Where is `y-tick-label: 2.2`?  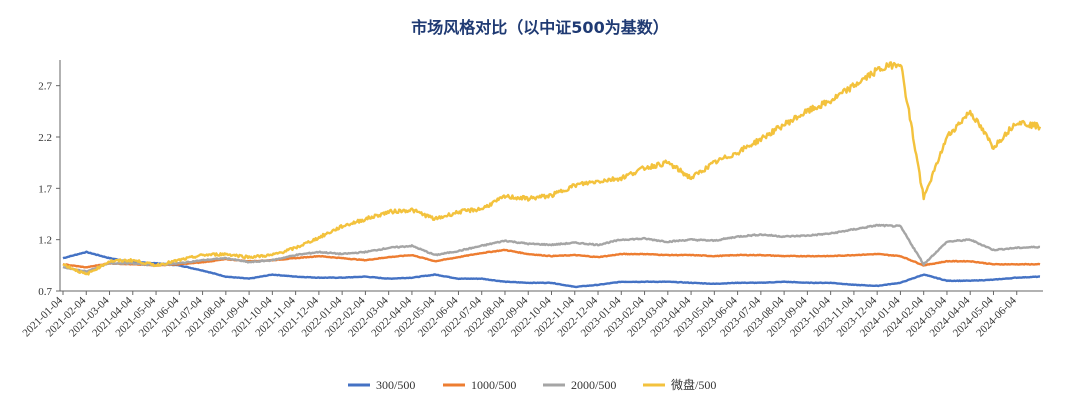
y-tick-label: 2.2 is located at coordinates (45, 138).